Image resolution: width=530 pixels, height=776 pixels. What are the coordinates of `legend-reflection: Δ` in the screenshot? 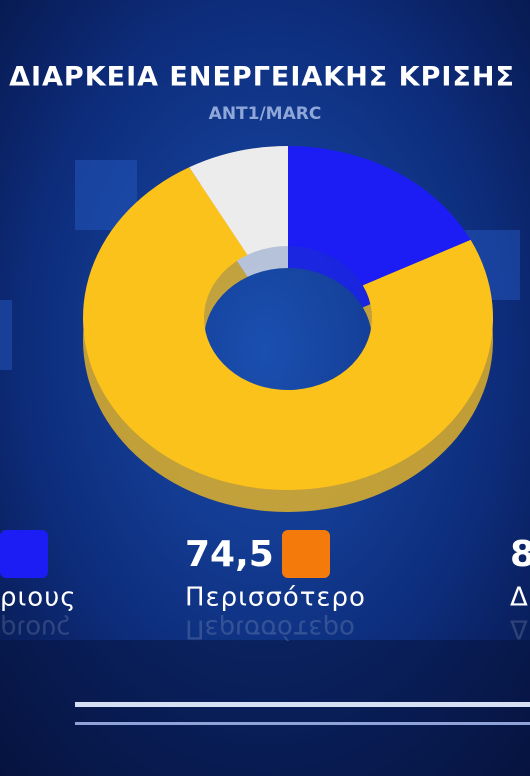 It's located at (519, 629).